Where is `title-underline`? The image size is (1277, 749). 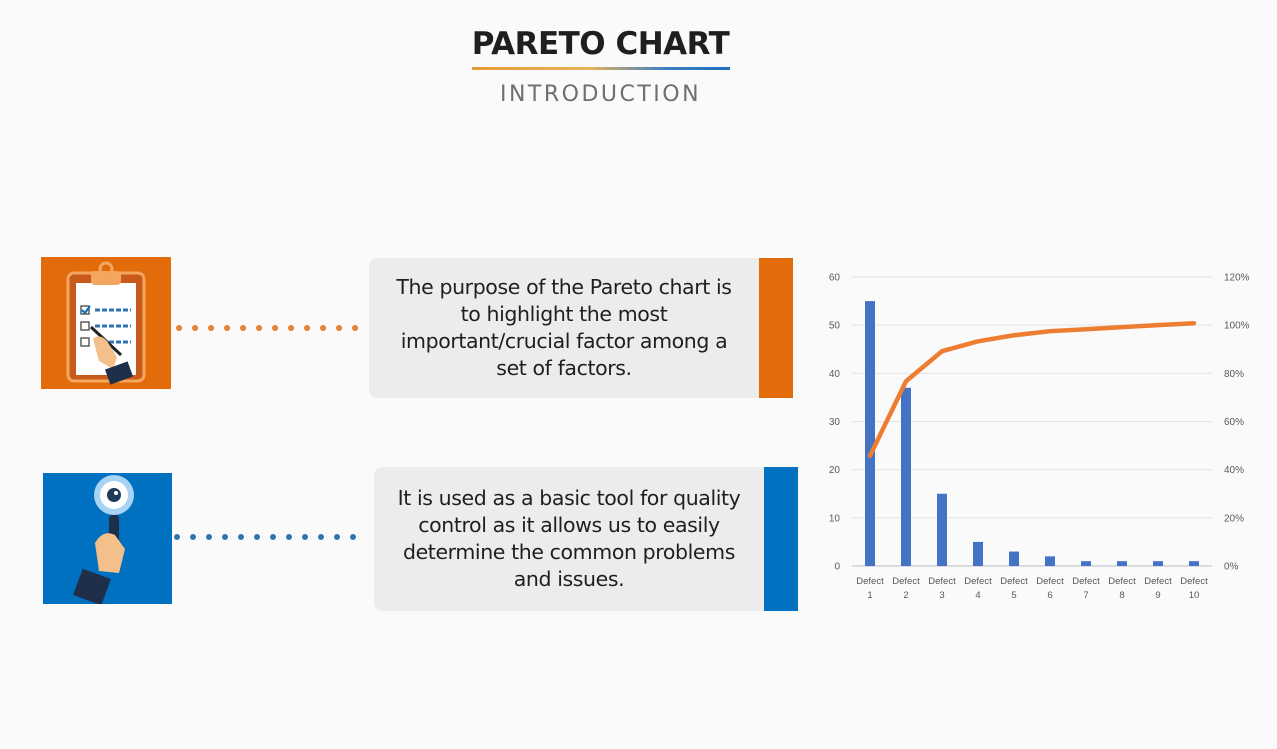 title-underline is located at coordinates (601, 68).